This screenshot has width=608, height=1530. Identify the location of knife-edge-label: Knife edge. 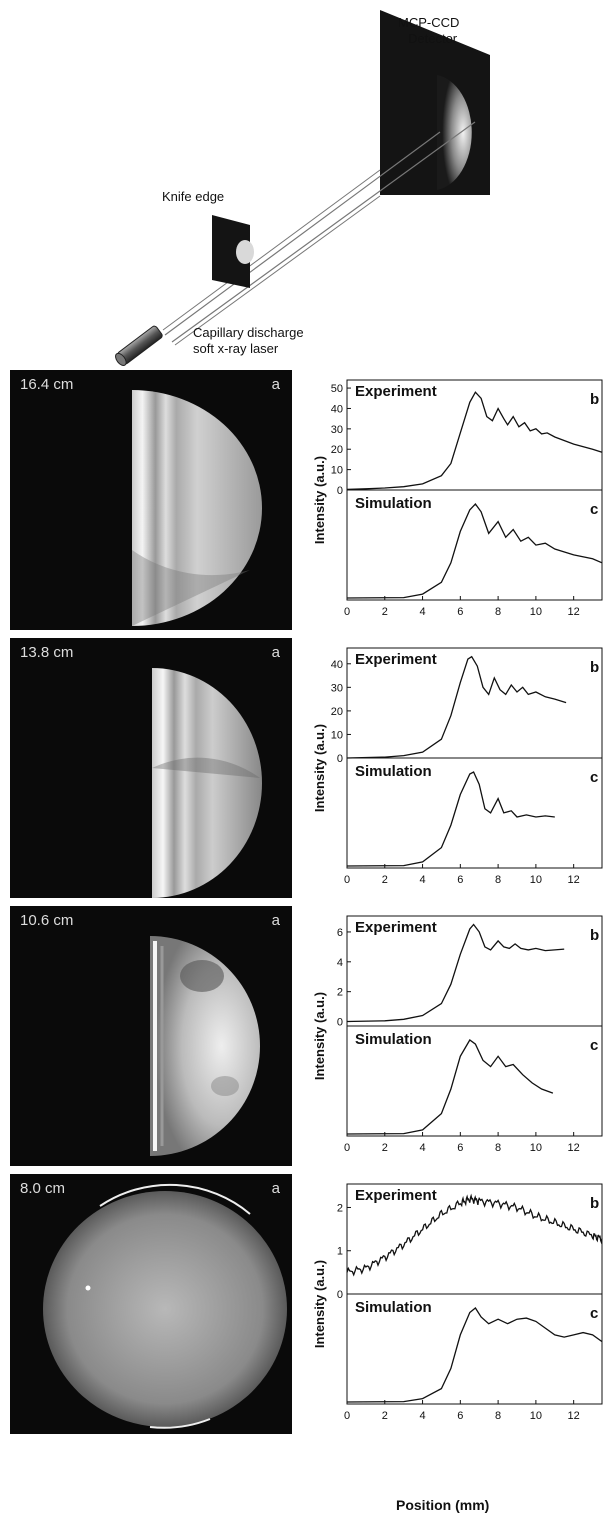
(193, 196).